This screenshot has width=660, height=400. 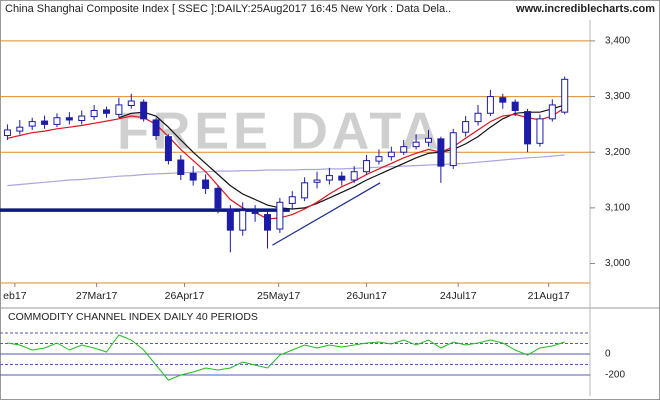 I want to click on y-tick-label: 3,100, so click(x=617, y=208).